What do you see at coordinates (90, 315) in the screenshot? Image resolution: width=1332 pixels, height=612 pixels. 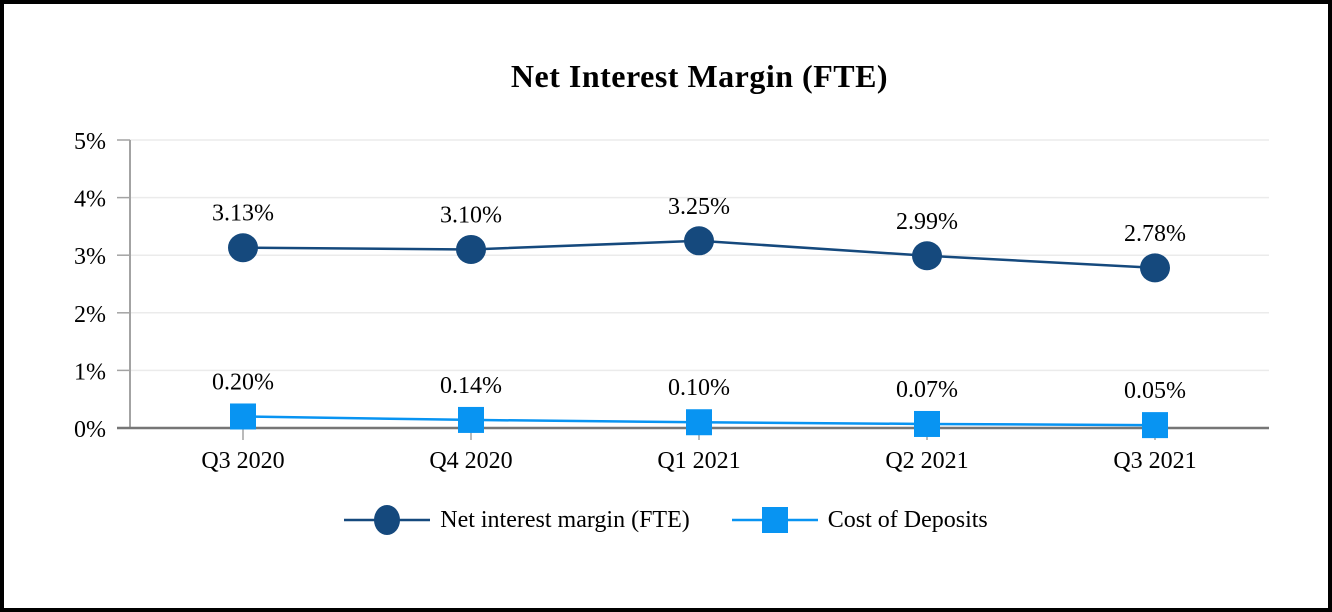 I see `svg-text: 2%` at bounding box center [90, 315].